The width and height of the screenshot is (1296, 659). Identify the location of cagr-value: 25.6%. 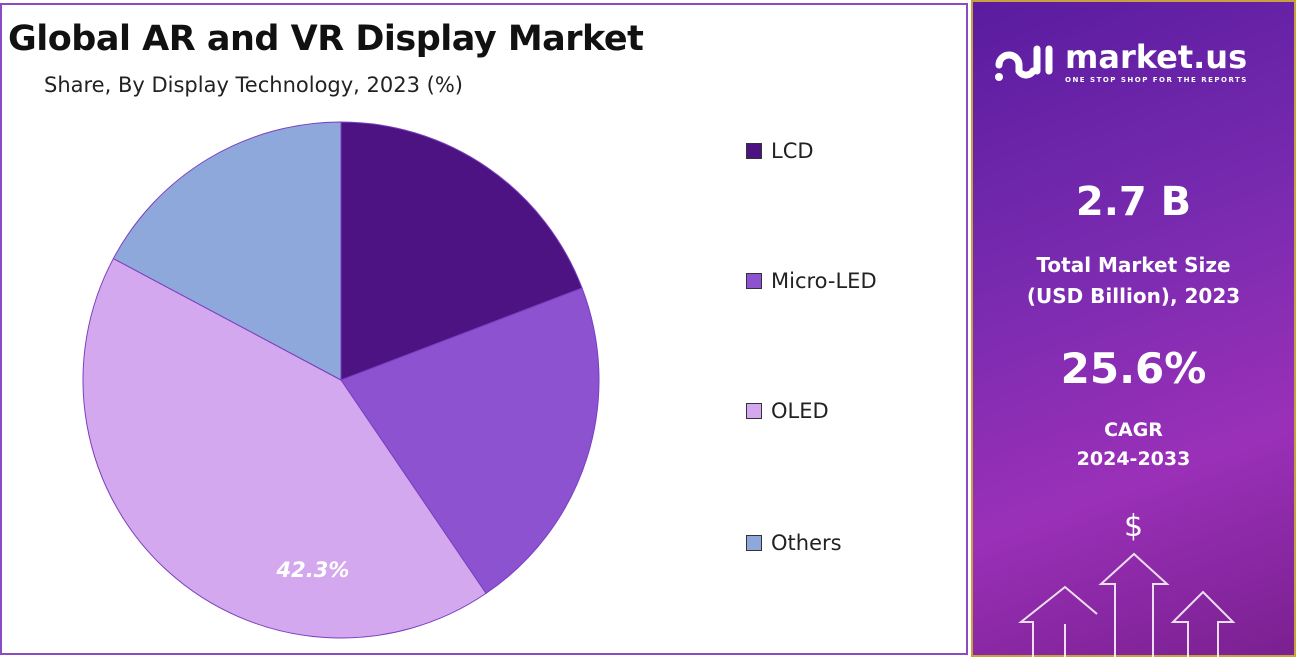
(1133, 368).